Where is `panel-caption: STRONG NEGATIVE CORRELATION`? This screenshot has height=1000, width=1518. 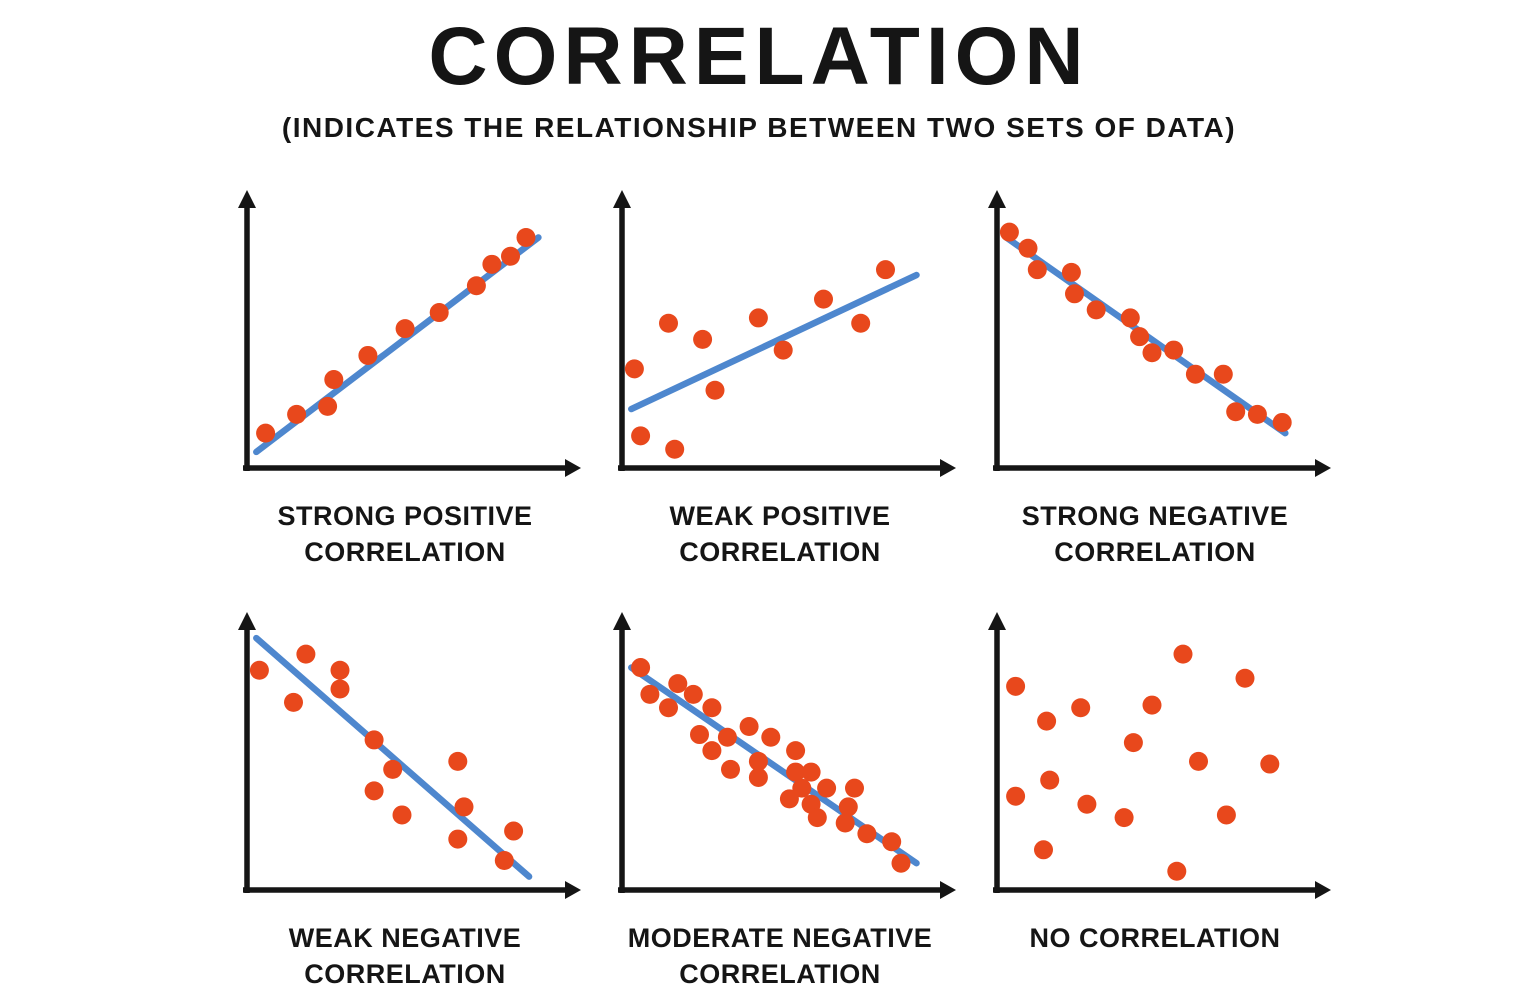
panel-caption: STRONG NEGATIVE CORRELATION is located at coordinates (1155, 534).